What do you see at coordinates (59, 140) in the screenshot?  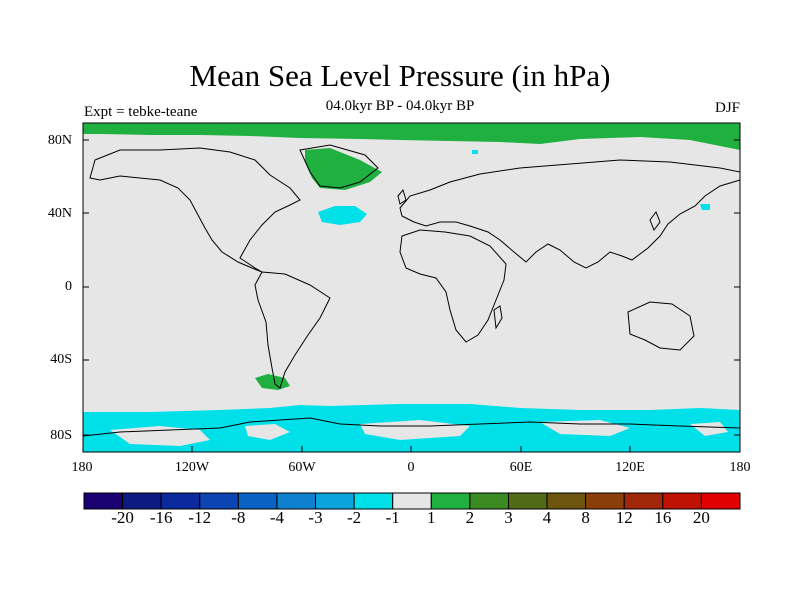 I see `lat-tick-80n: 80N` at bounding box center [59, 140].